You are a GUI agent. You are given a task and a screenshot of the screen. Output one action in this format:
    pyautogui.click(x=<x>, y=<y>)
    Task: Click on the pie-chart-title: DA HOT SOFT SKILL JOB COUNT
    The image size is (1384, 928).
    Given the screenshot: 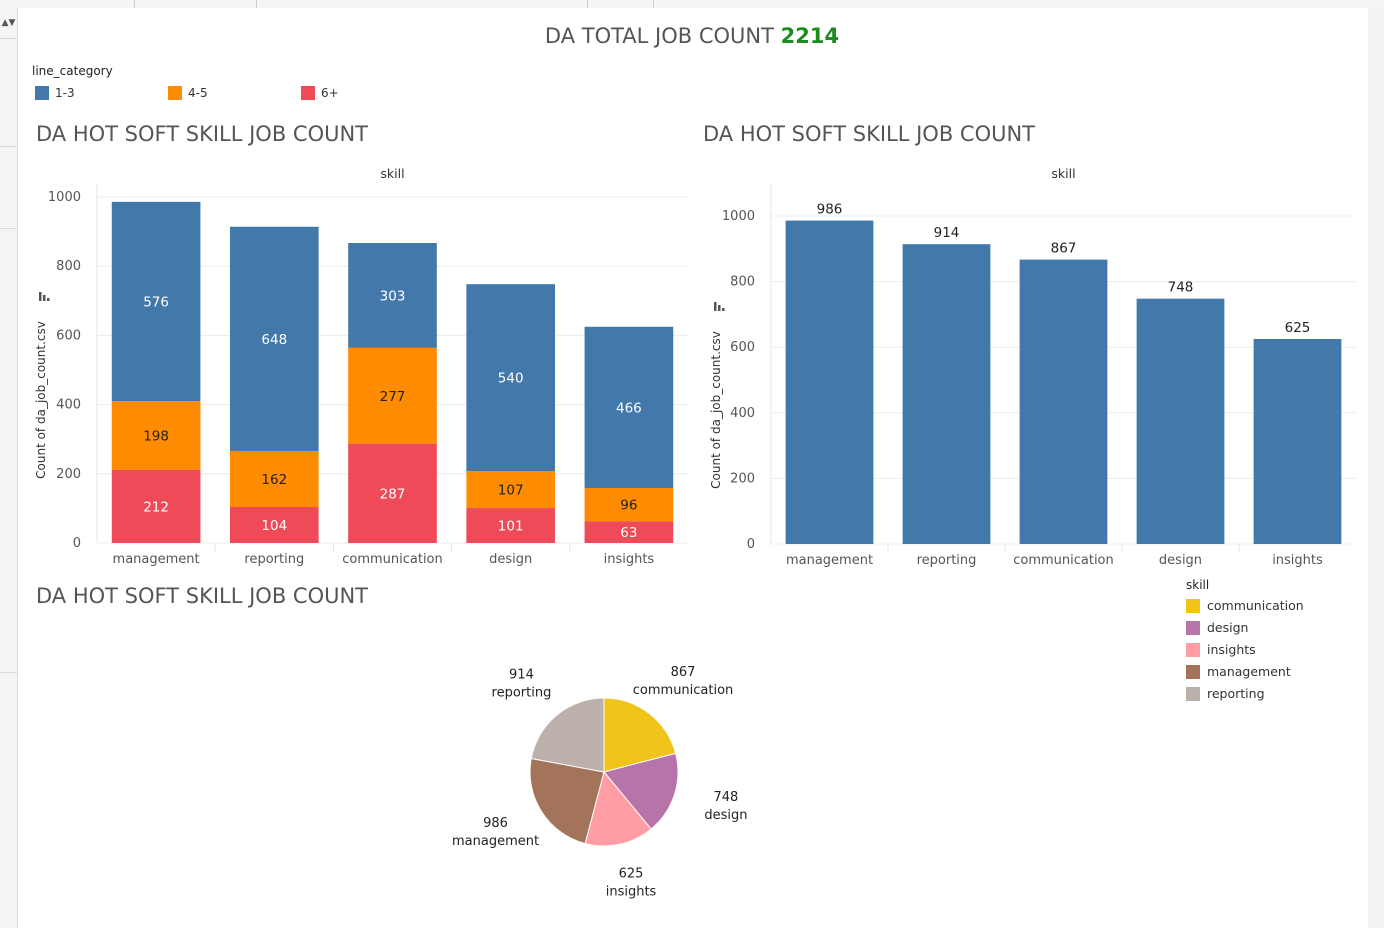 What is the action you would take?
    pyautogui.click(x=202, y=596)
    